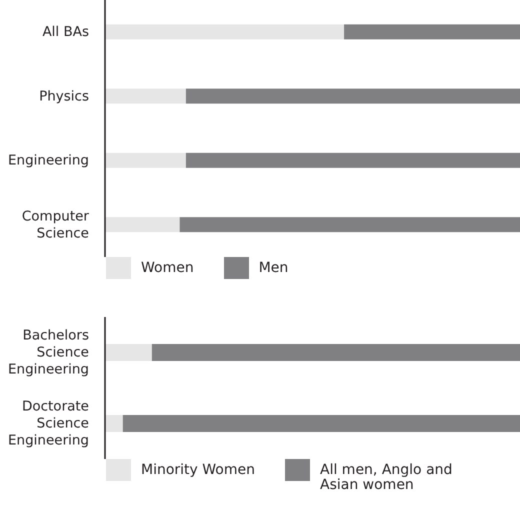 The height and width of the screenshot is (525, 520). Describe the element at coordinates (273, 267) in the screenshot. I see `legend-label: Men` at that location.